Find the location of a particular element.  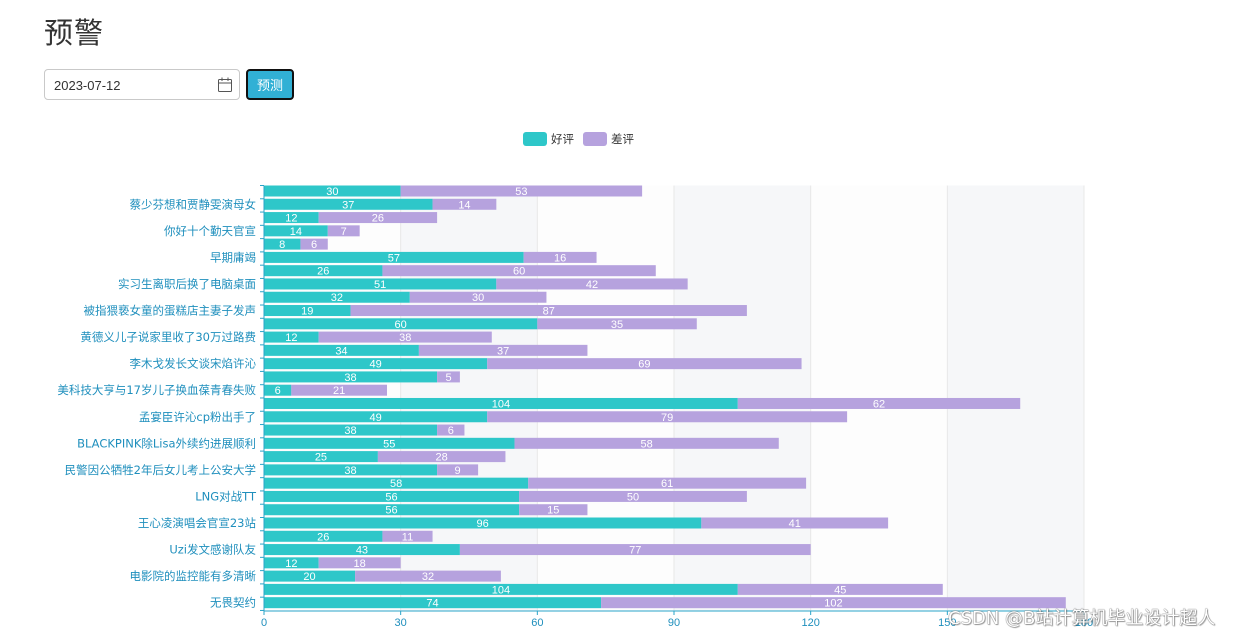

data-label-bad: 87 is located at coordinates (549, 312).